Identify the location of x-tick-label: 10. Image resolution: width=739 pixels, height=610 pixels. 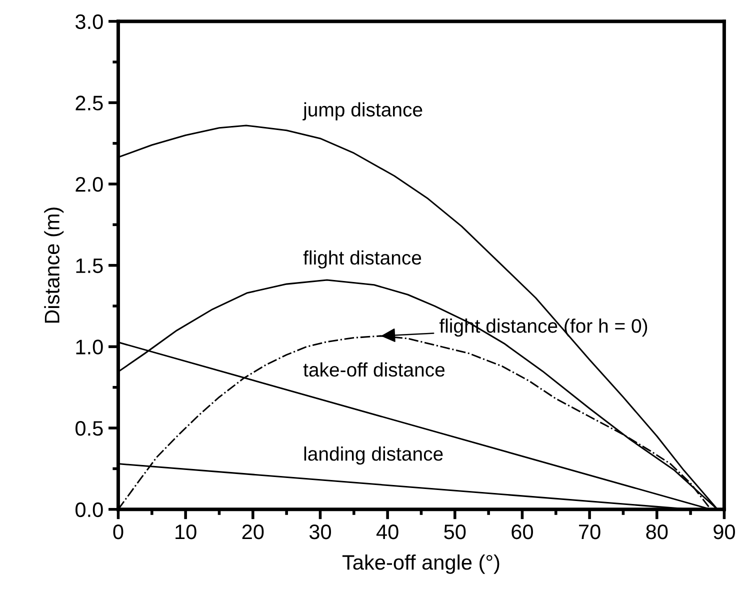
(186, 532).